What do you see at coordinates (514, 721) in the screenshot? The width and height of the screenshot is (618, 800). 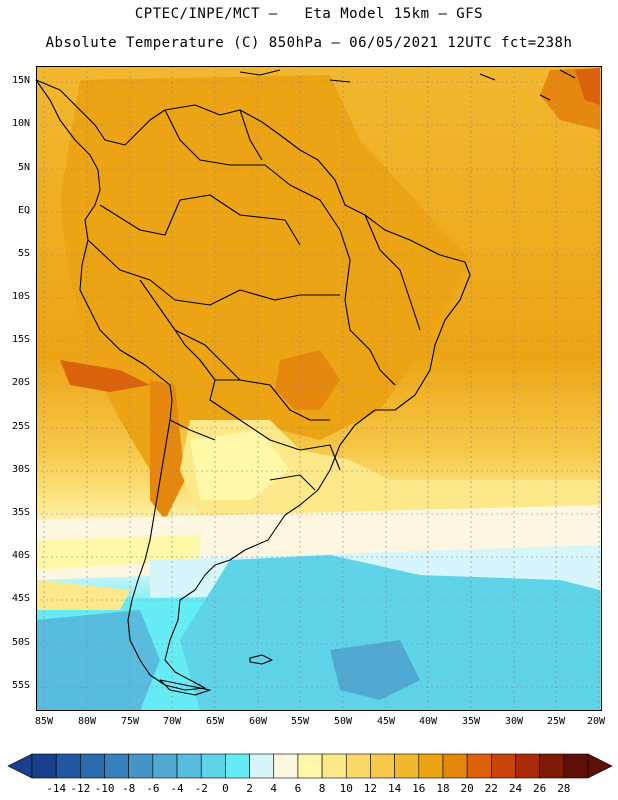 I see `longitude-label: 30W` at bounding box center [514, 721].